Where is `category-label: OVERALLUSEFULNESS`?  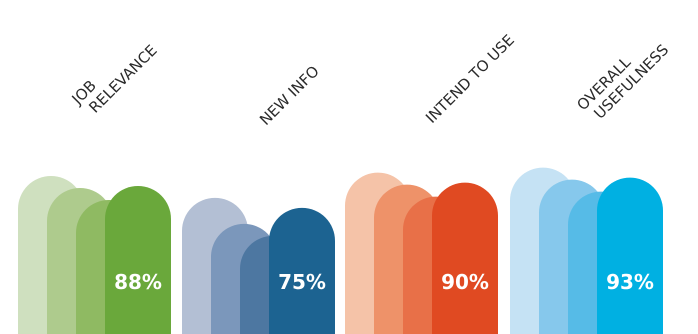
category-label: OVERALLUSEFULNESS is located at coordinates (622, 77).